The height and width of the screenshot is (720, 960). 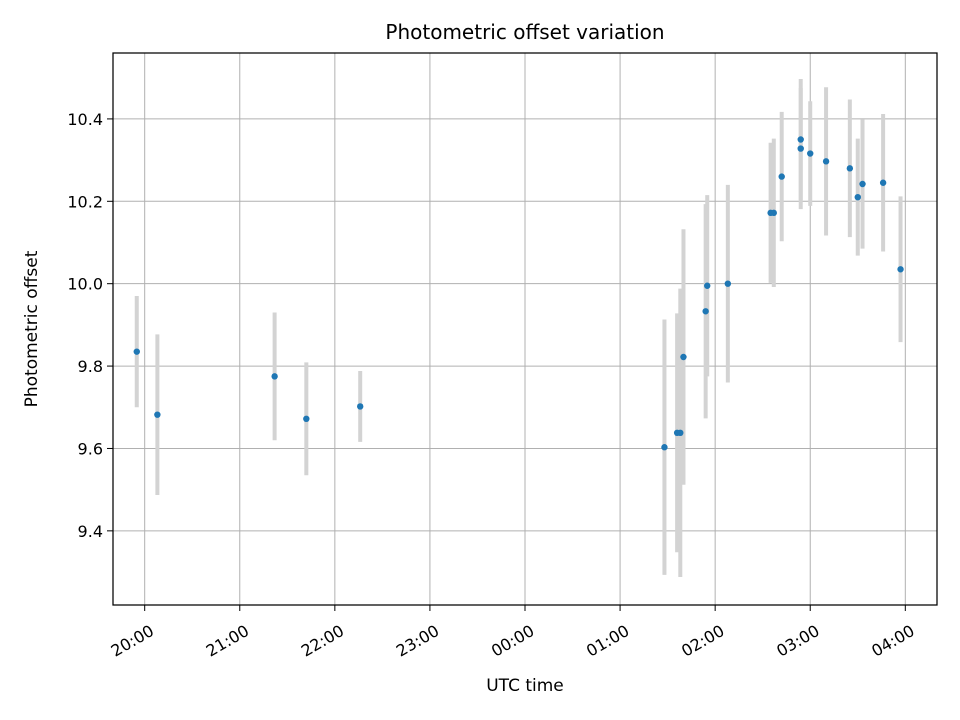 I want to click on y-tick-label: 10.4, so click(x=85, y=119).